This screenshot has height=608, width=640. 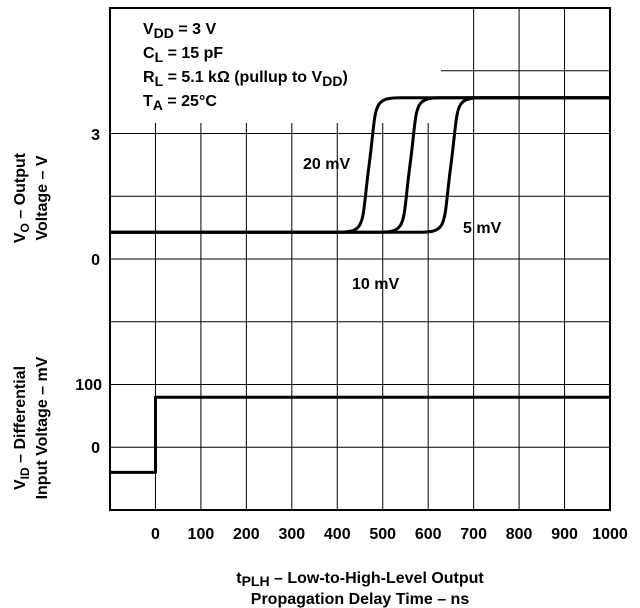 What do you see at coordinates (246, 534) in the screenshot?
I see `x-tick-label: 200` at bounding box center [246, 534].